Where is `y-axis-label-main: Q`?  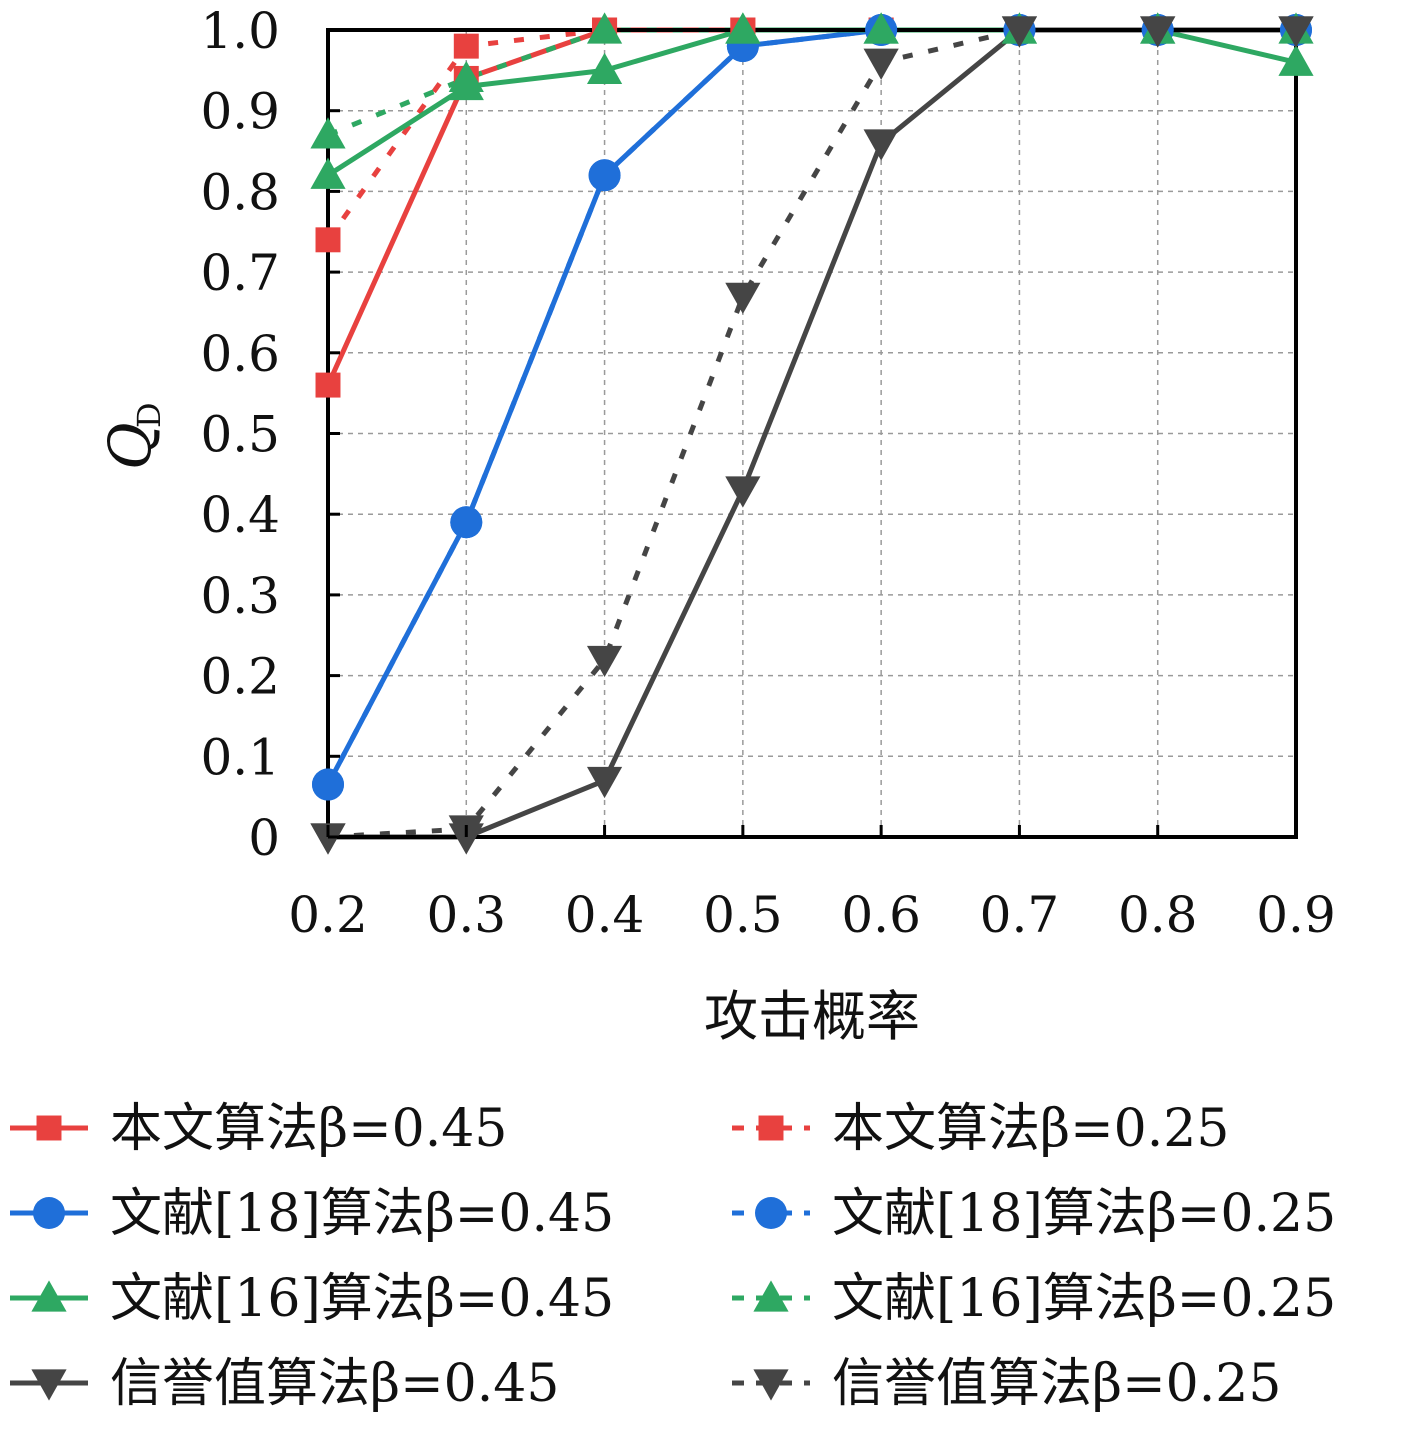 y-axis-label-main: Q is located at coordinates (130, 446).